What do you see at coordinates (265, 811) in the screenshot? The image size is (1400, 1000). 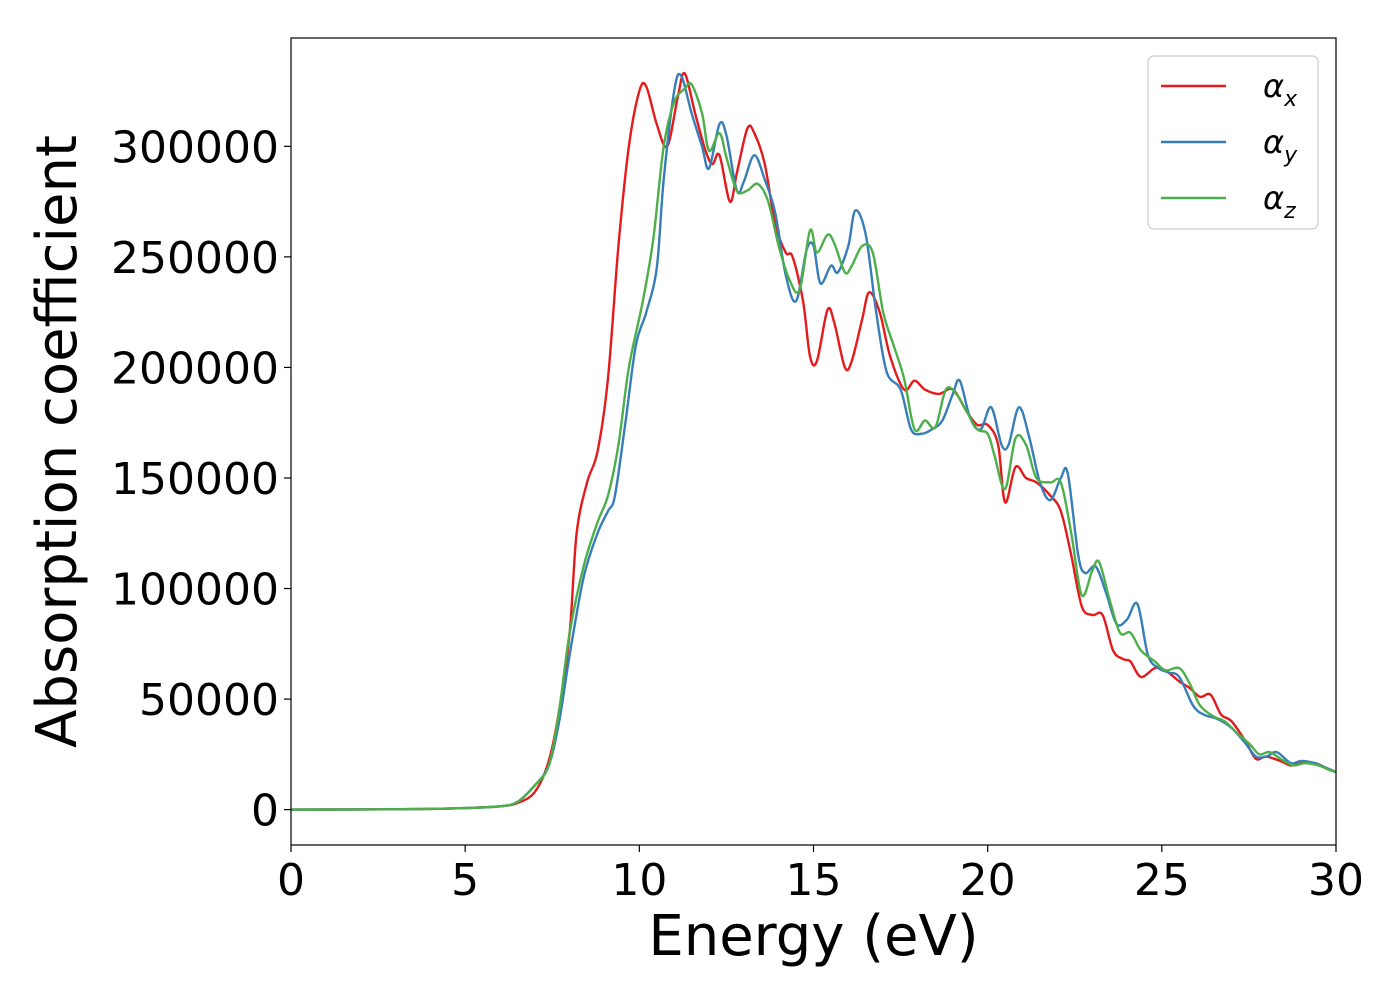 I see `y-tick-label: 0` at bounding box center [265, 811].